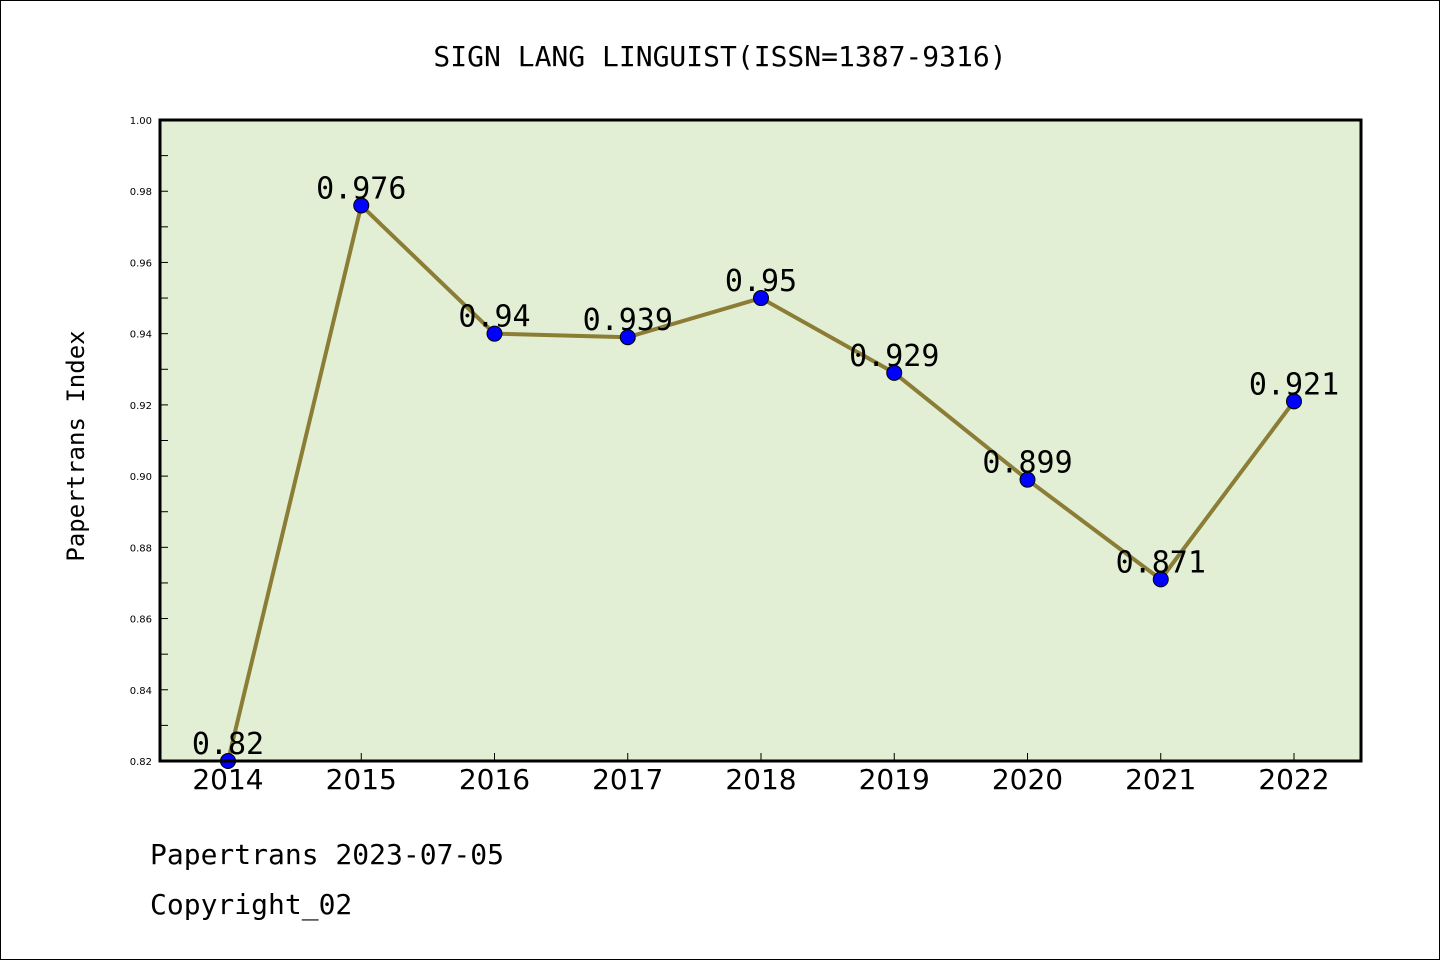  Describe the element at coordinates (1293, 779) in the screenshot. I see `x-tick-label-8: 2022` at that location.